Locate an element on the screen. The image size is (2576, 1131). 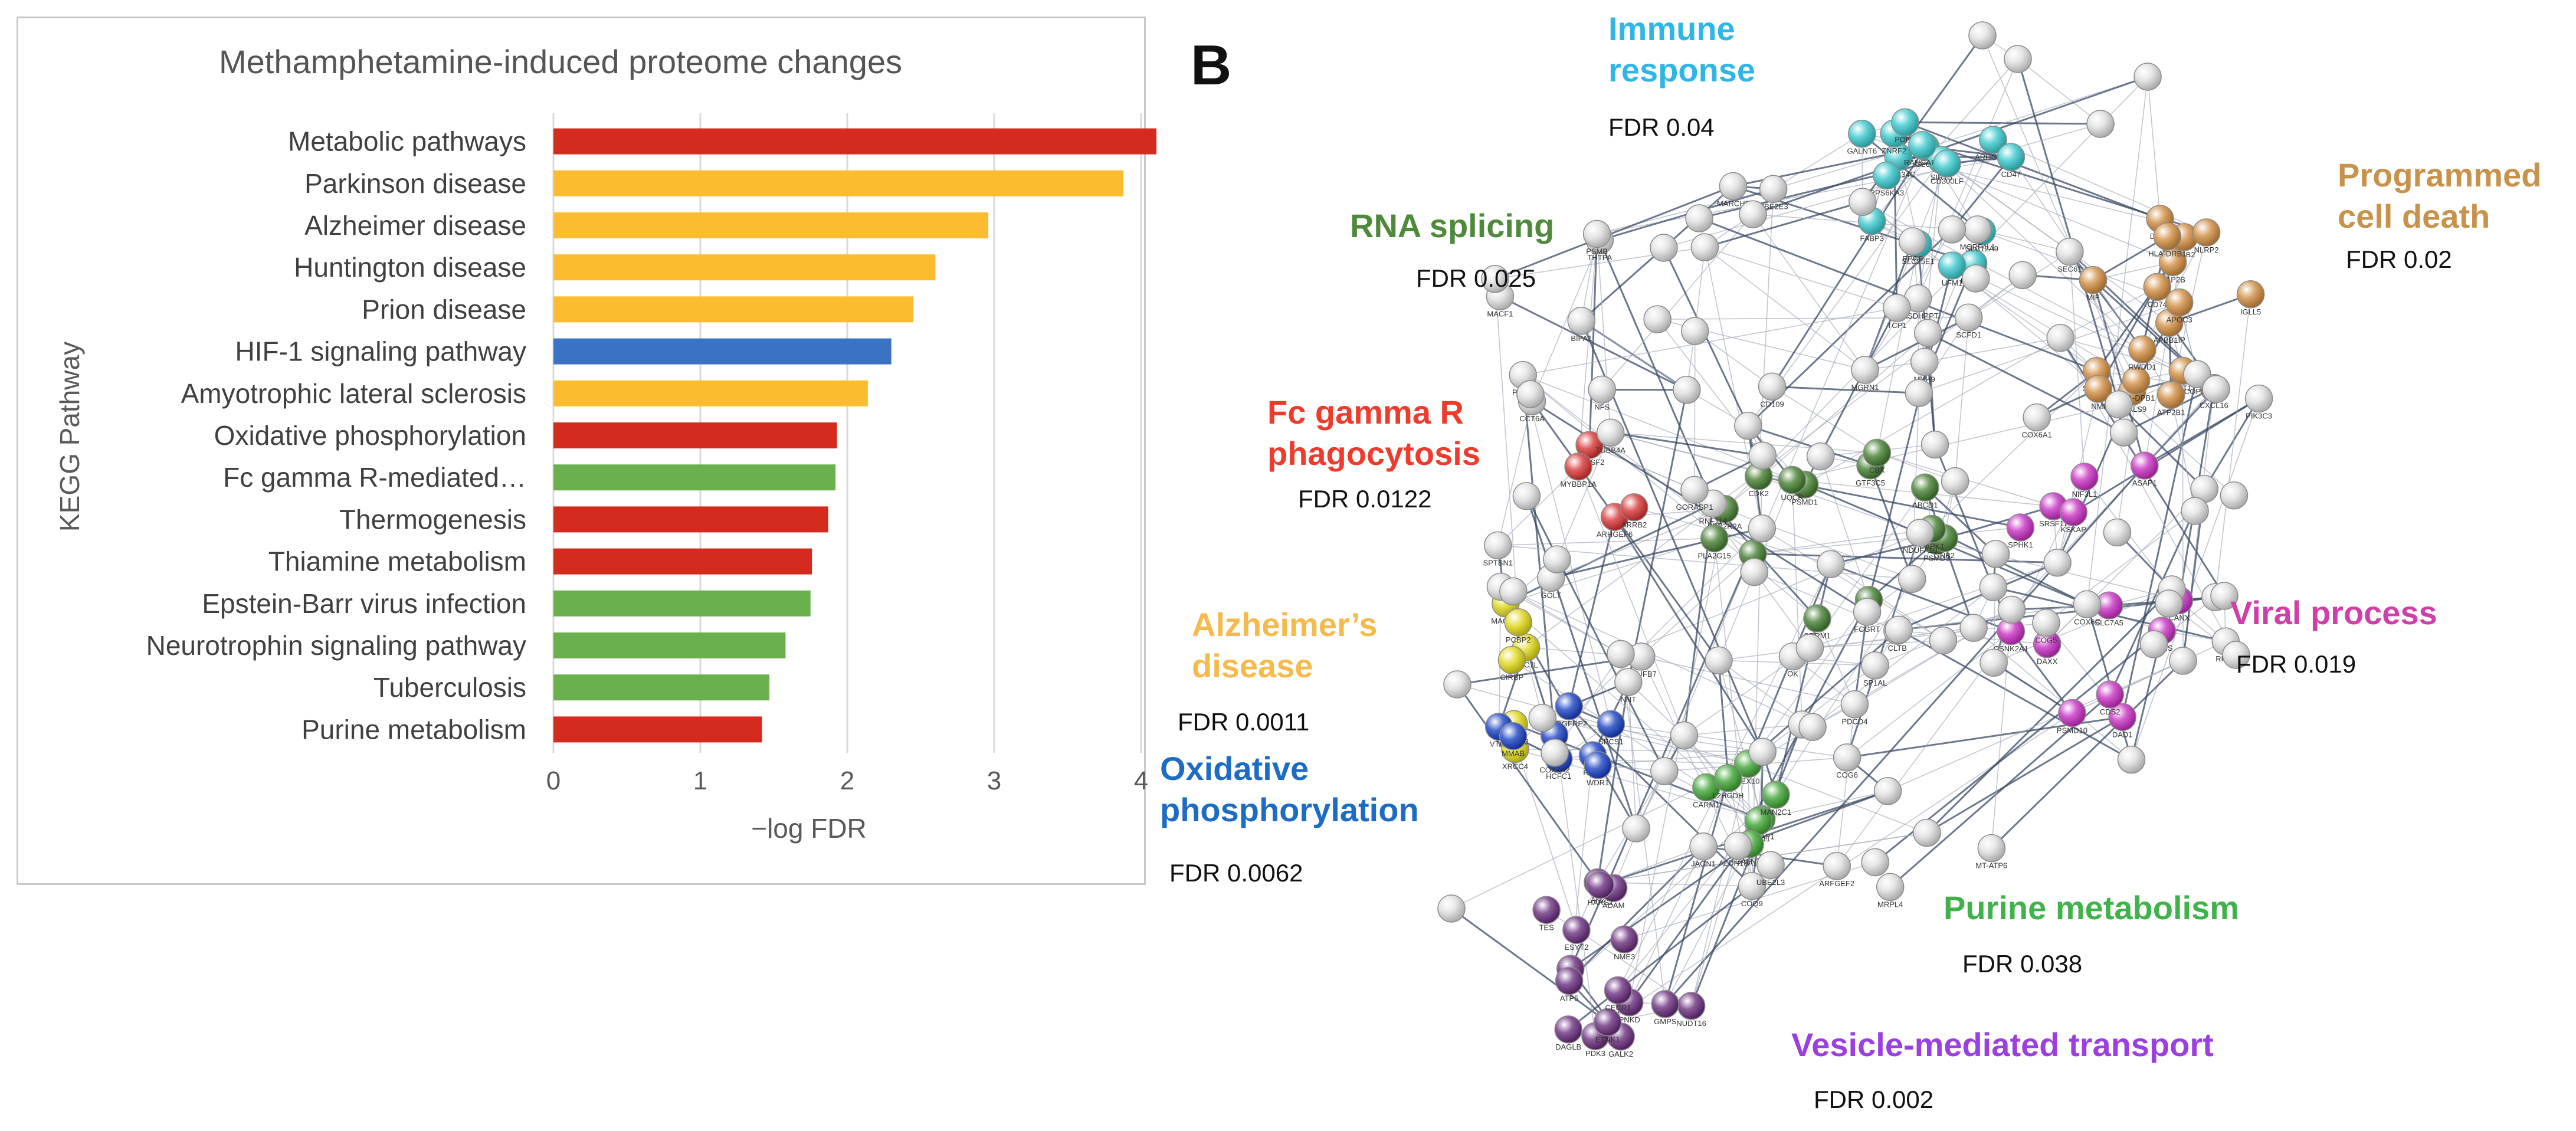
protein-label: MORF4L1 is located at coordinates (1977, 246).